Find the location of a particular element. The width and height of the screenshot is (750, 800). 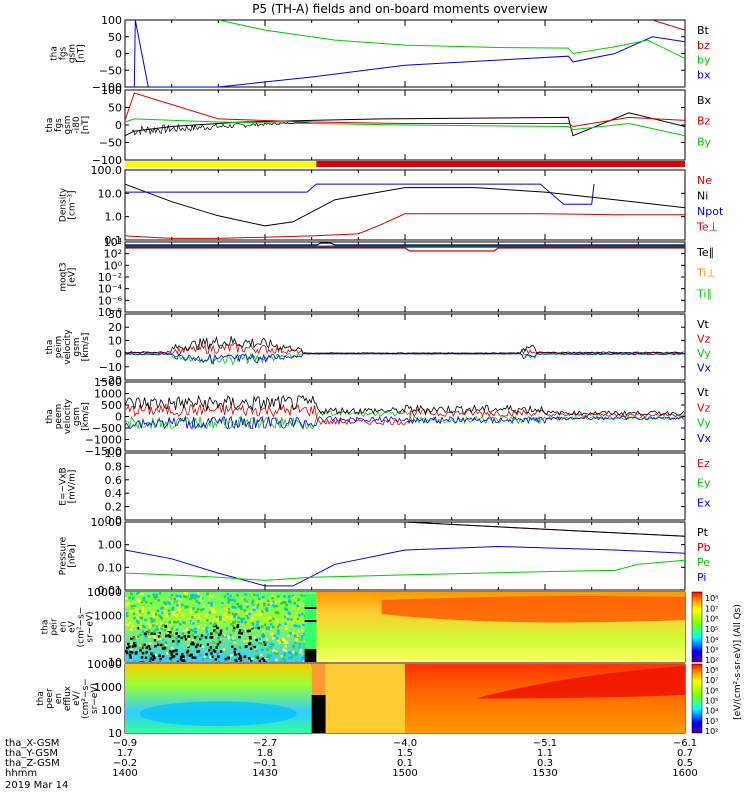

legend-label: bx is located at coordinates (704, 74).